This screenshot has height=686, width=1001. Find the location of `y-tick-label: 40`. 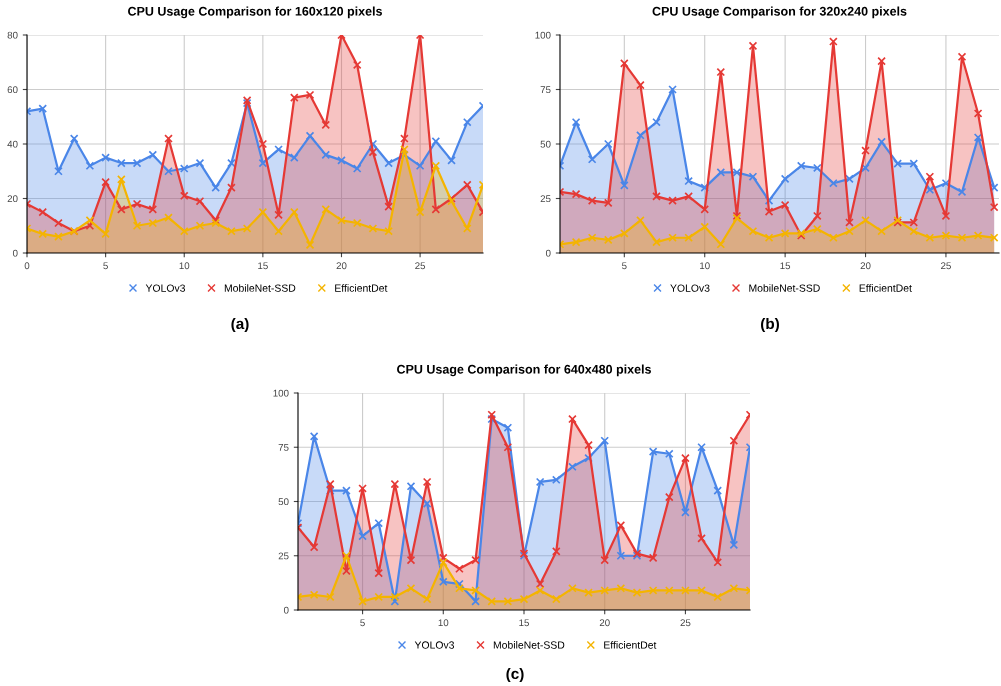

y-tick-label: 40 is located at coordinates (12, 144).